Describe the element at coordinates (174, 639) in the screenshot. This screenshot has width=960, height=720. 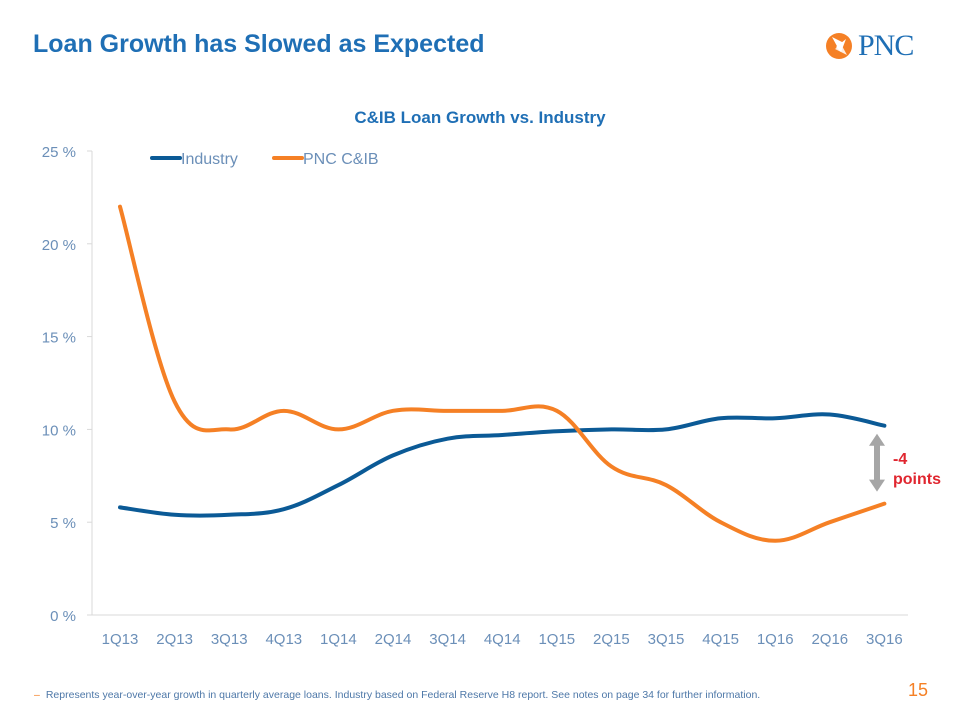
I see `x-tick-label: 2Q13` at that location.